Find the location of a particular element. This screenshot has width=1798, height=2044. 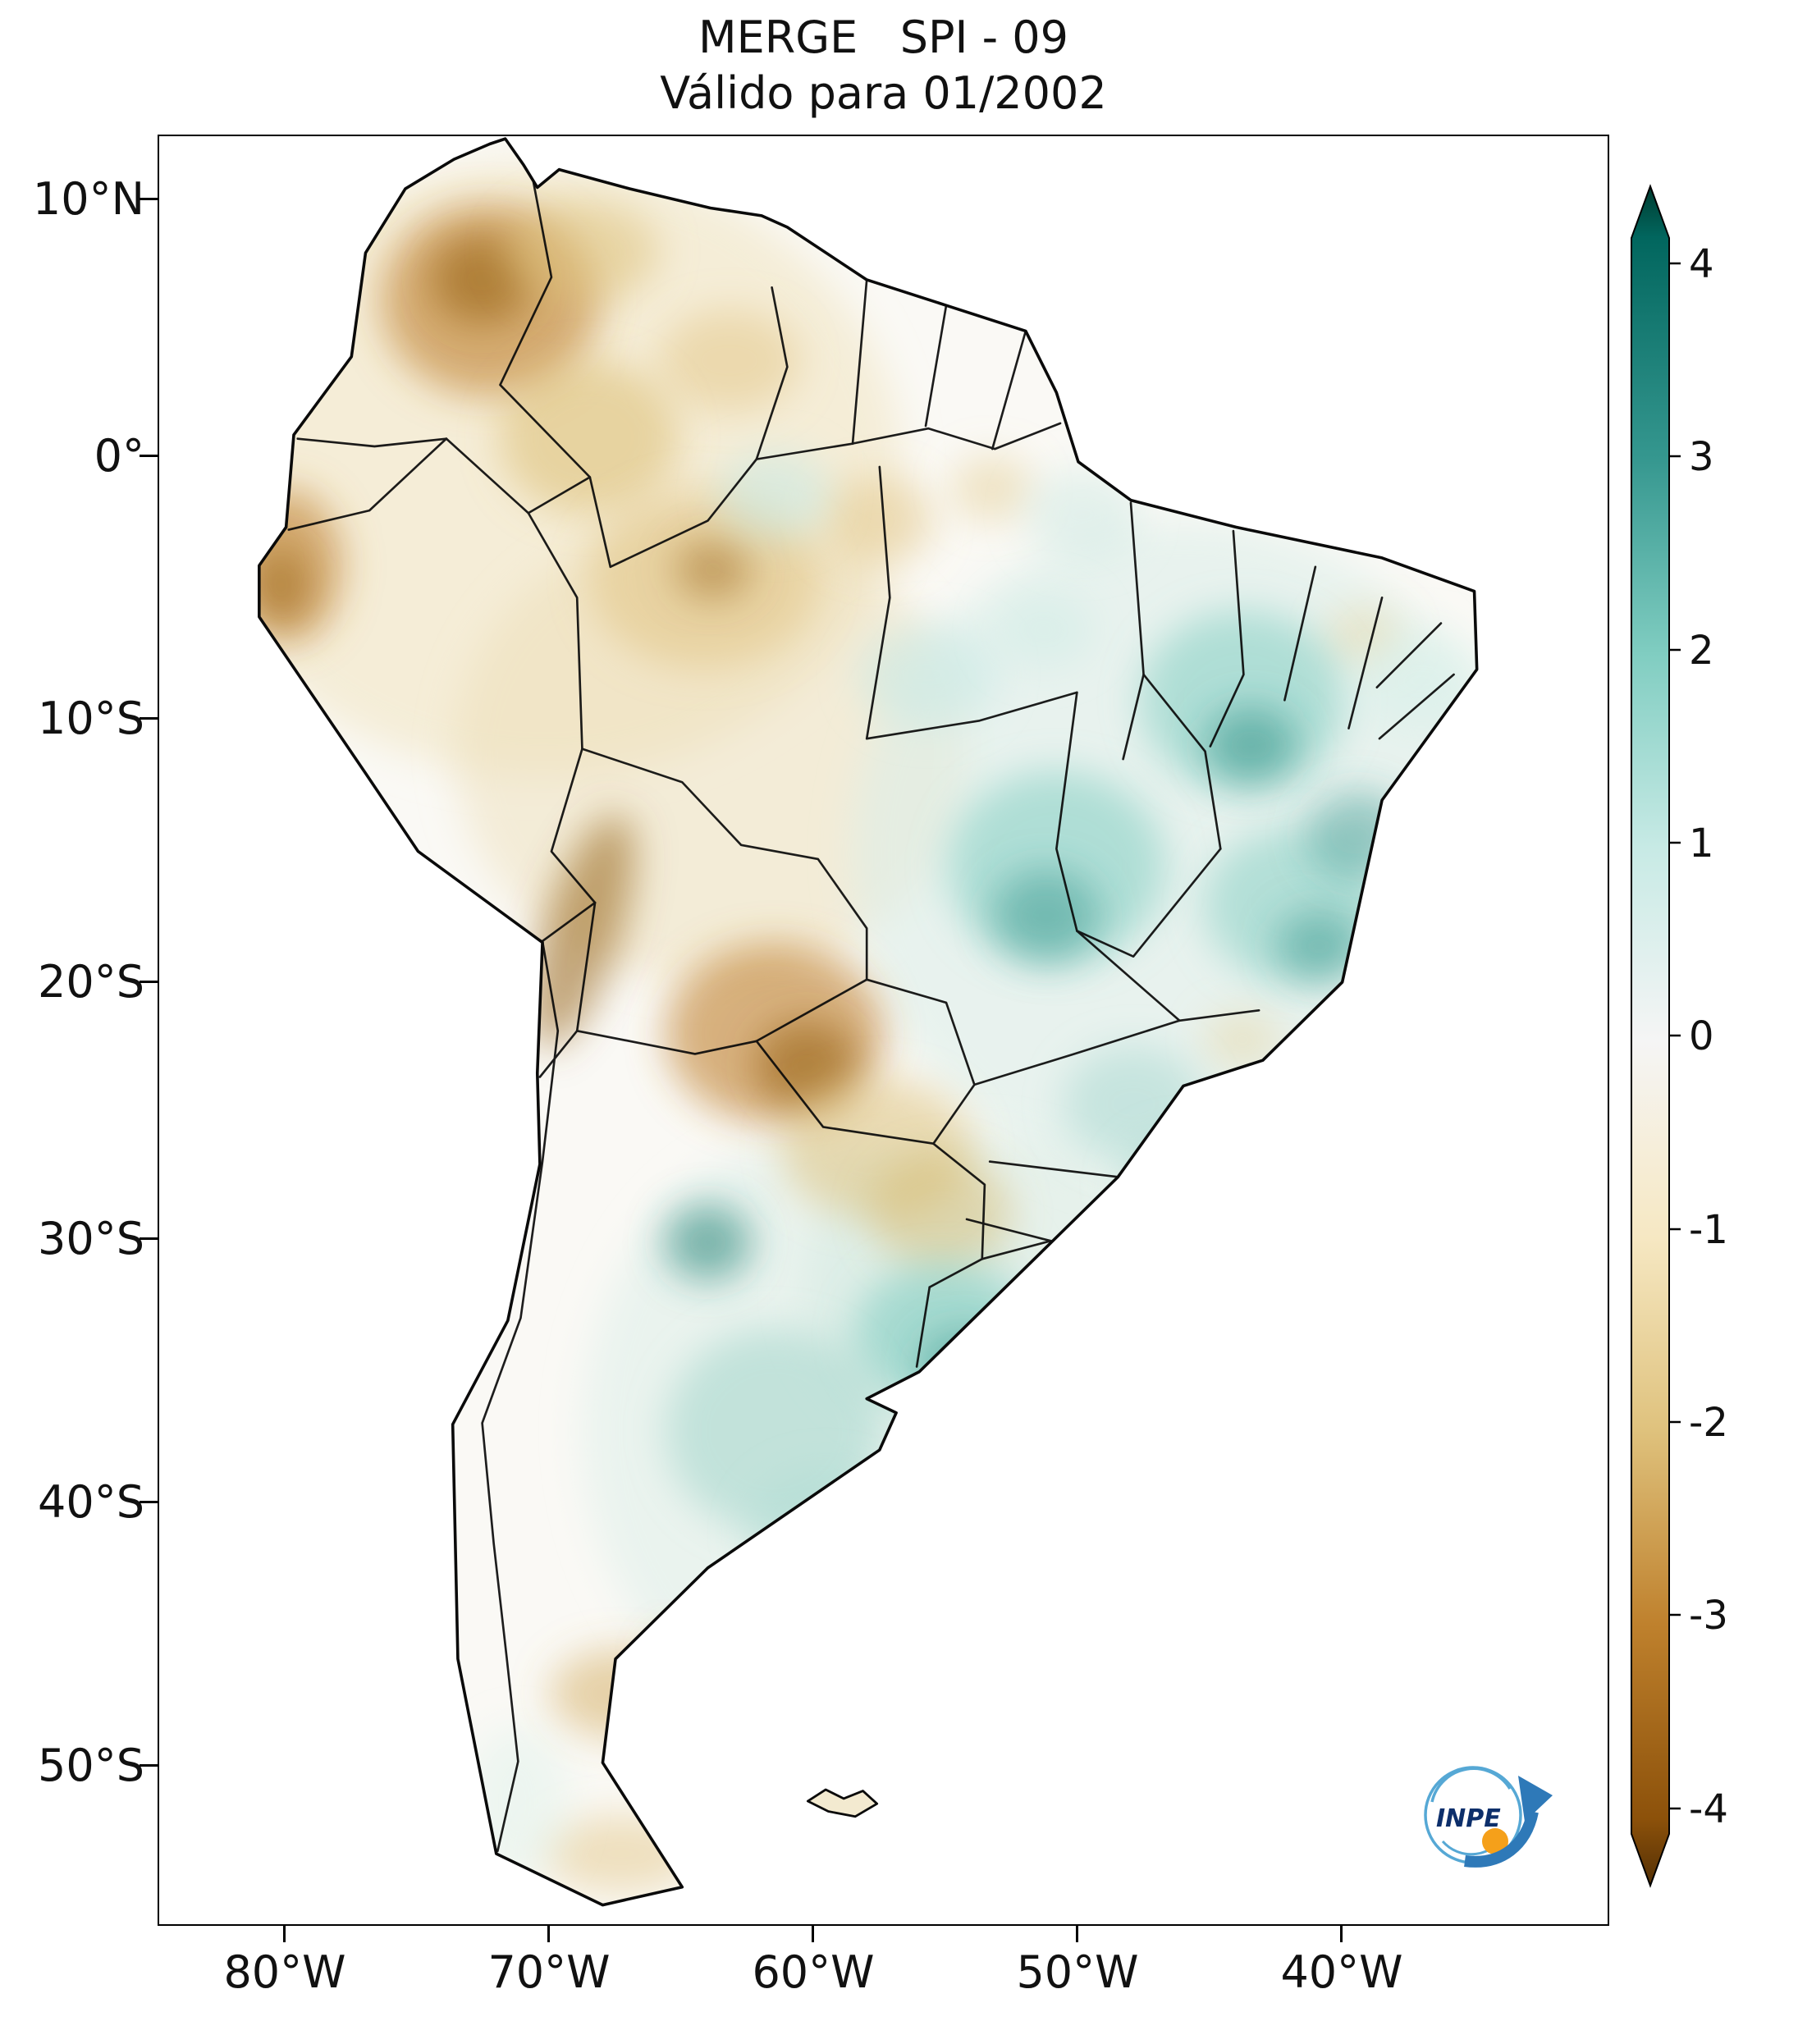

inpe-logo: INPE is located at coordinates (1488, 1817).